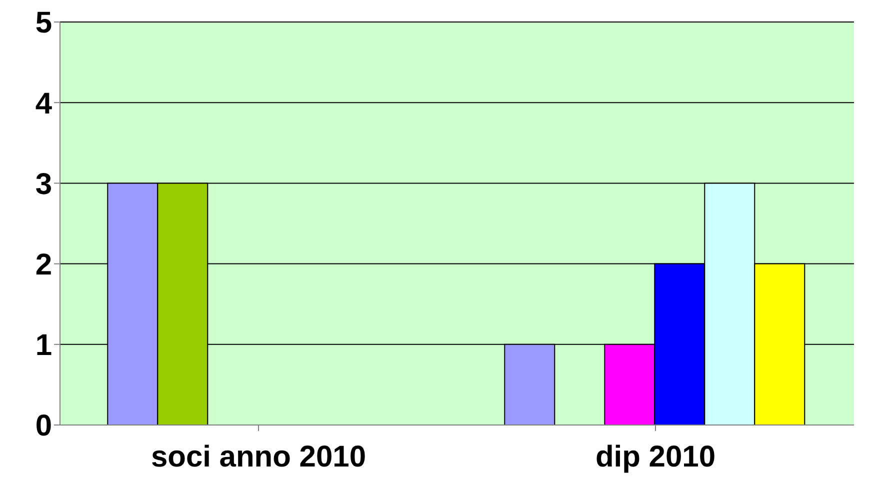  What do you see at coordinates (655, 457) in the screenshot?
I see `x-tick-label: dip 2010` at bounding box center [655, 457].